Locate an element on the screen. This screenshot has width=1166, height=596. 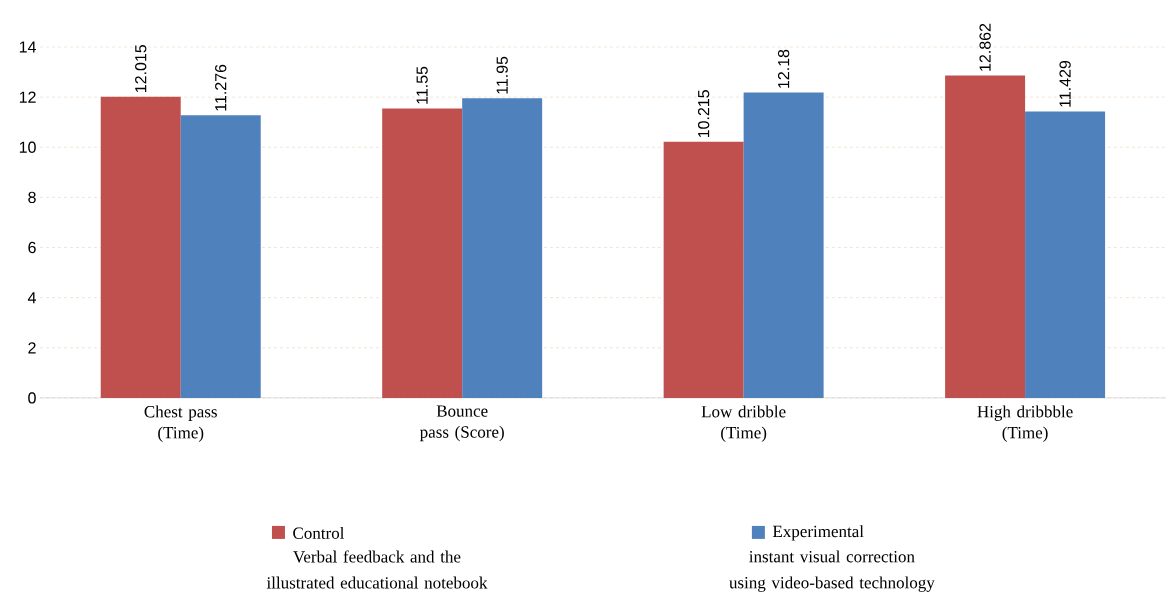
y-tick-label: 6 is located at coordinates (32, 247).